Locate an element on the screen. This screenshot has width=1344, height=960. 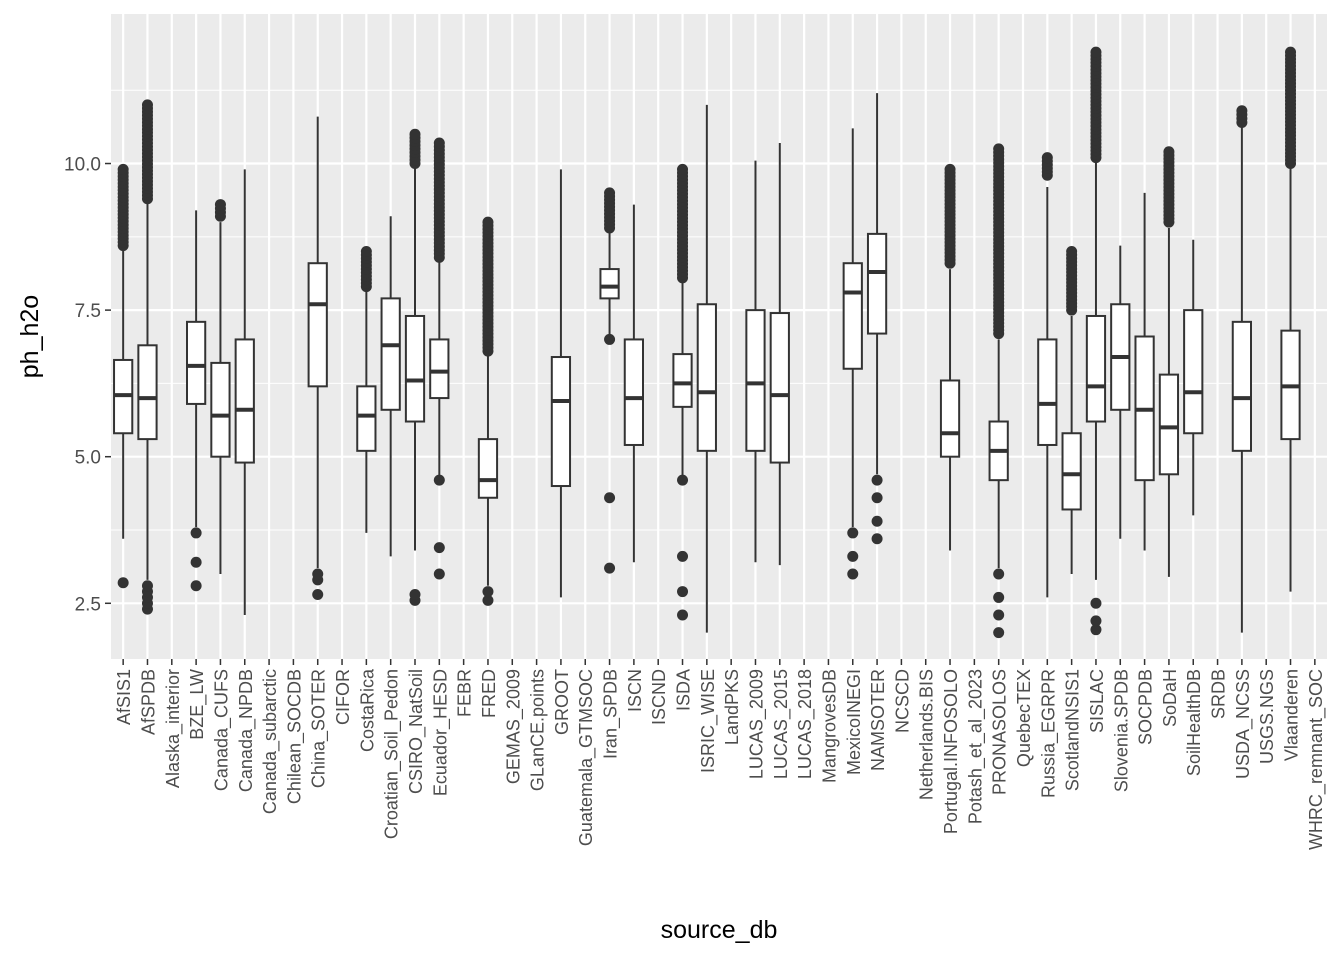
x-tick-label: ISCN is located at coordinates (635, 690).